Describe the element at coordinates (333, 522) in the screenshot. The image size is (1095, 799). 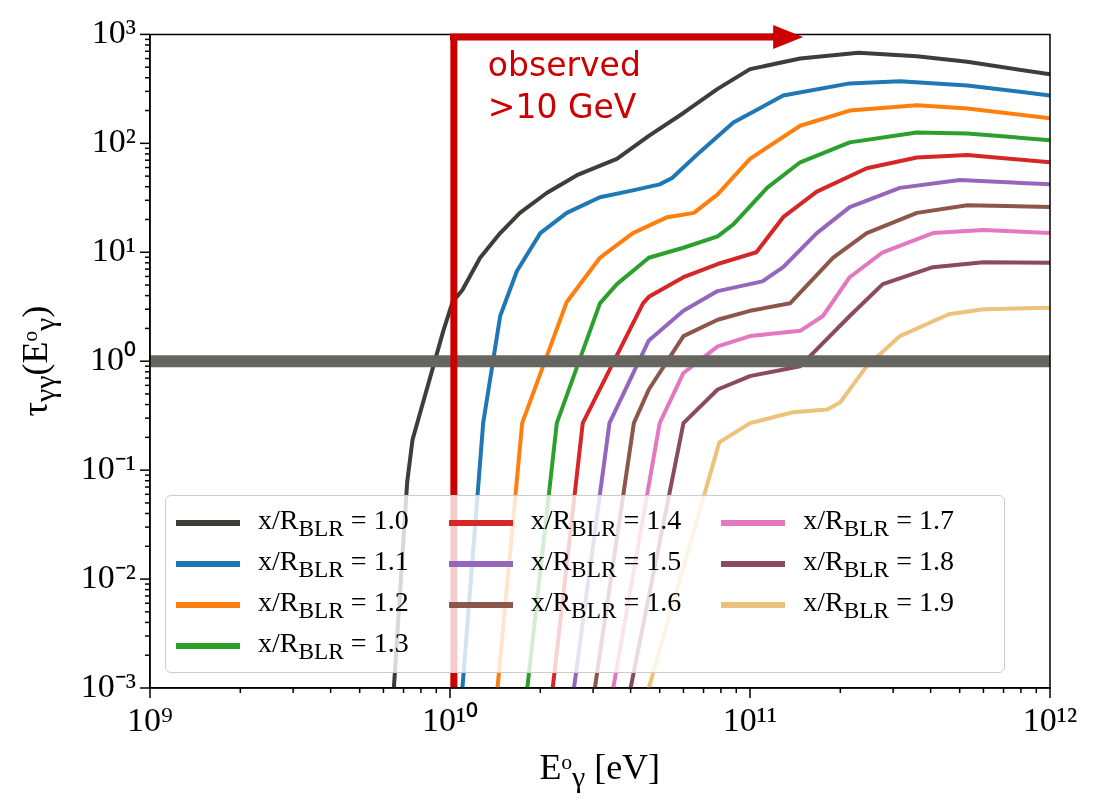
I see `legend-label: x/R$_{BLR}$ = 1.0` at that location.